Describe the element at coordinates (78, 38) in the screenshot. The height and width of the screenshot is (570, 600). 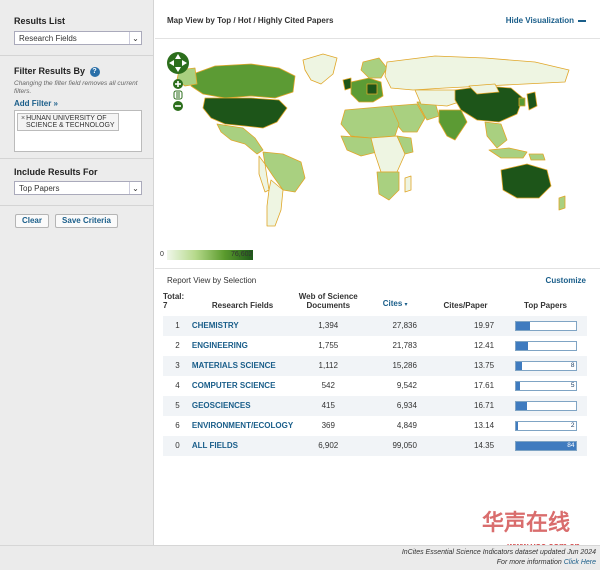
I see `results-list-select: Research Fields ⌄` at that location.